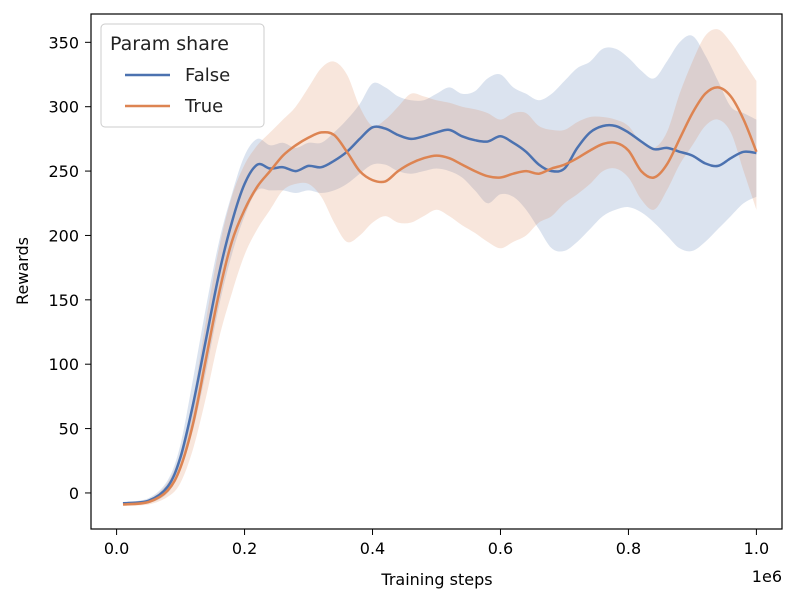 Image resolution: width=798 pixels, height=603 pixels. I want to click on x-tick-label: 0.2, so click(244, 548).